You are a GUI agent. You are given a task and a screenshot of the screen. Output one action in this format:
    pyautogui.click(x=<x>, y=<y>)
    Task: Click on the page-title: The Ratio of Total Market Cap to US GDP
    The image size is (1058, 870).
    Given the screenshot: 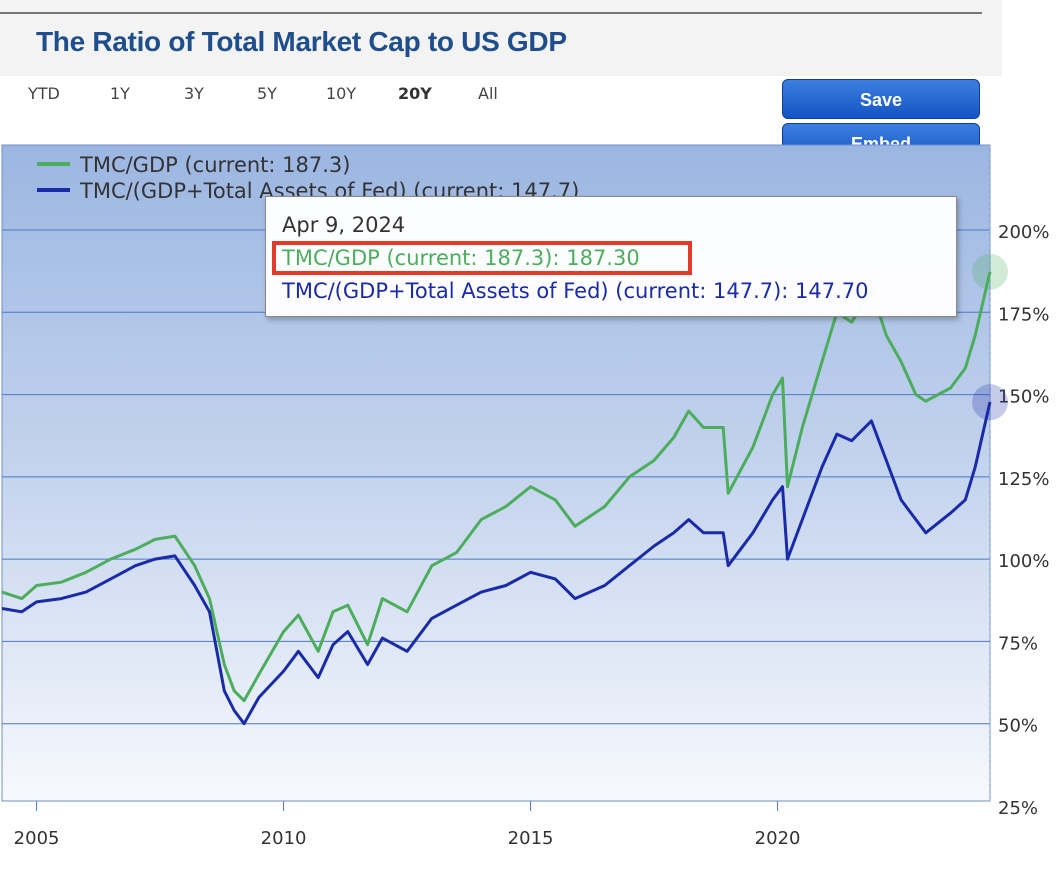 What is the action you would take?
    pyautogui.click(x=301, y=41)
    